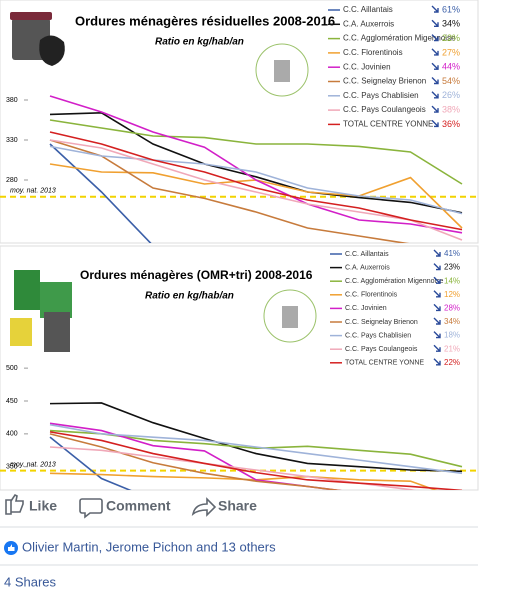  Describe the element at coordinates (12, 100) in the screenshot. I see `y-tick-label: 380` at that location.